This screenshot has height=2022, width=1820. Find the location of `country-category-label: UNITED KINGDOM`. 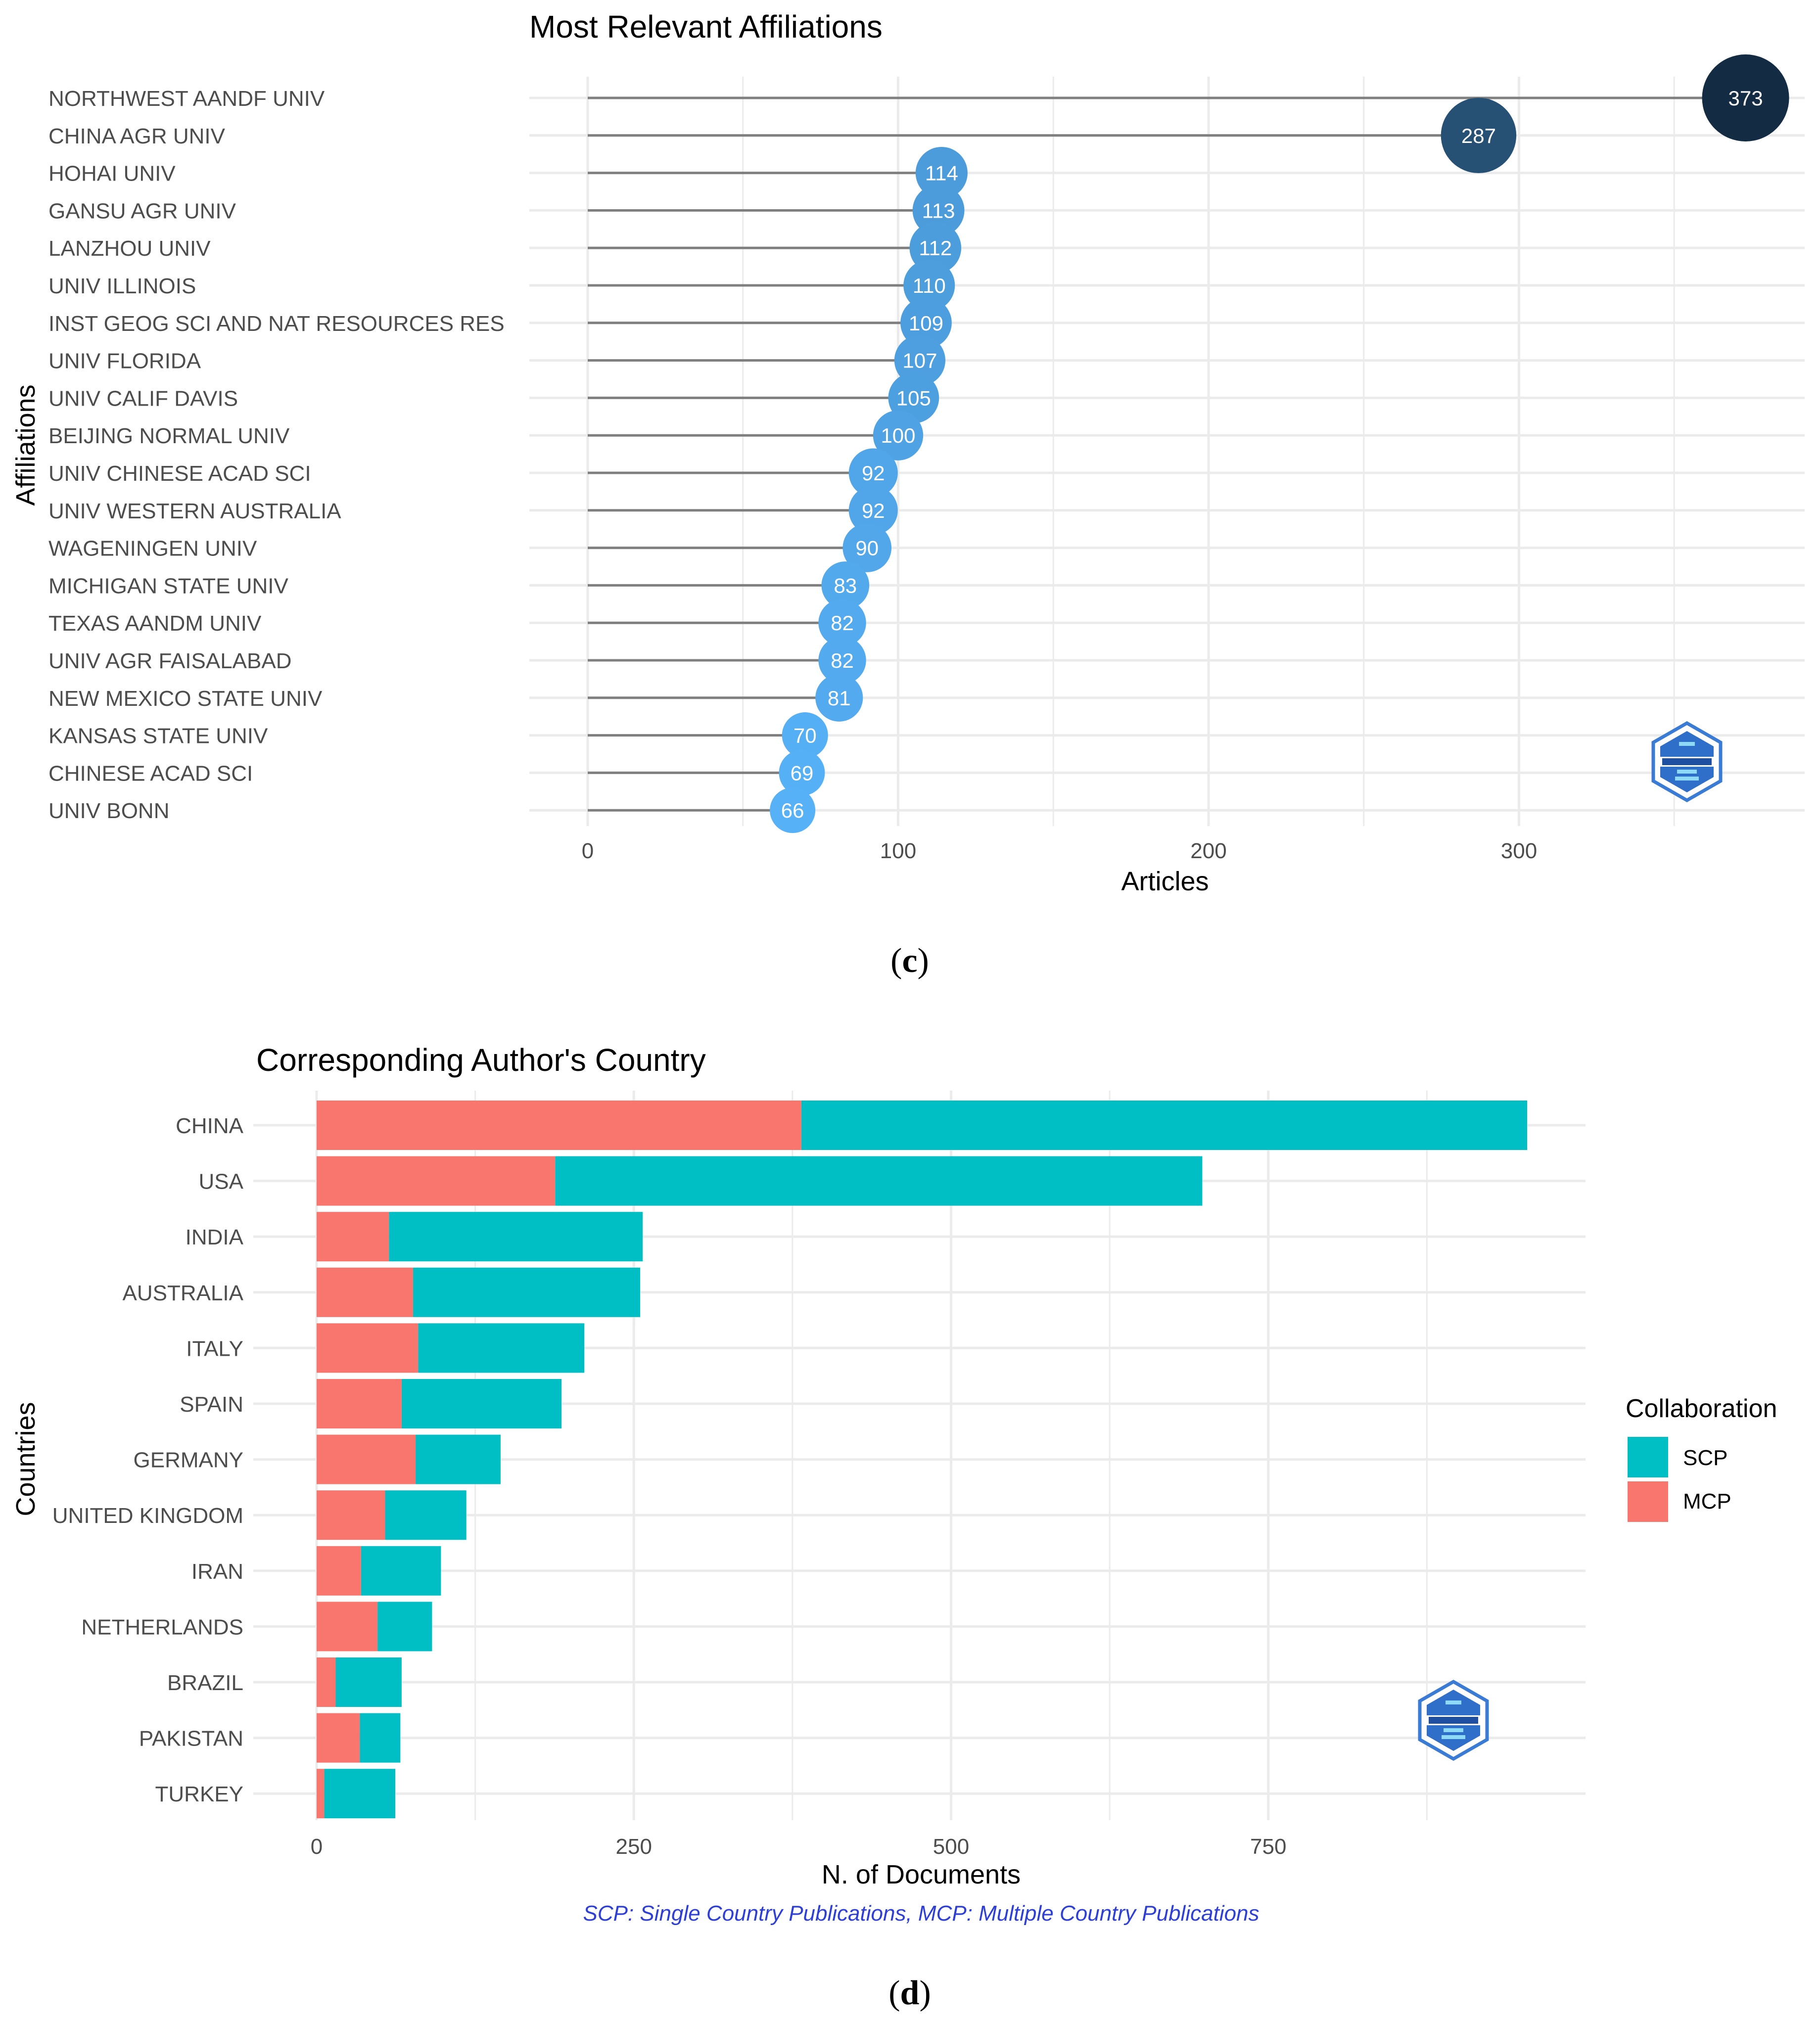

country-category-label: UNITED KINGDOM is located at coordinates (147, 1516).